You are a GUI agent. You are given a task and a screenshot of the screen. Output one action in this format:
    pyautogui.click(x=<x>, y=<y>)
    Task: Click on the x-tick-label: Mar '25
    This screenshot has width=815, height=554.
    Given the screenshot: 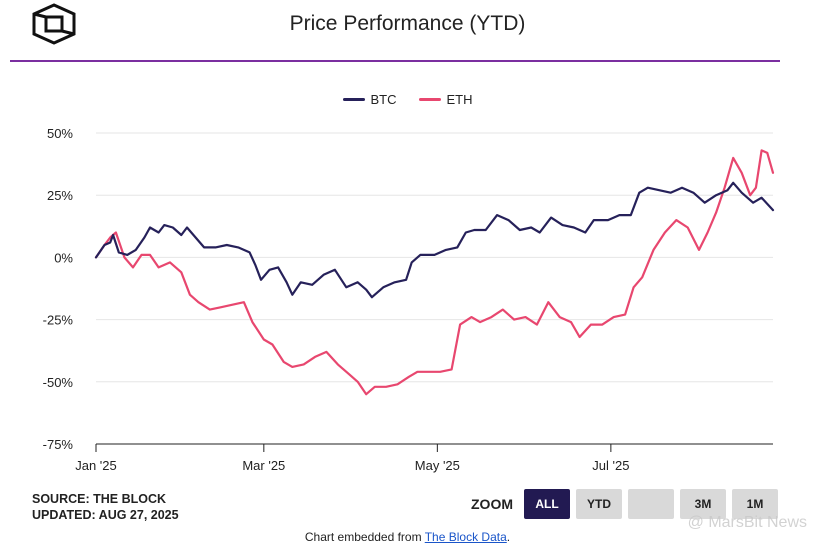 What is the action you would take?
    pyautogui.click(x=263, y=465)
    